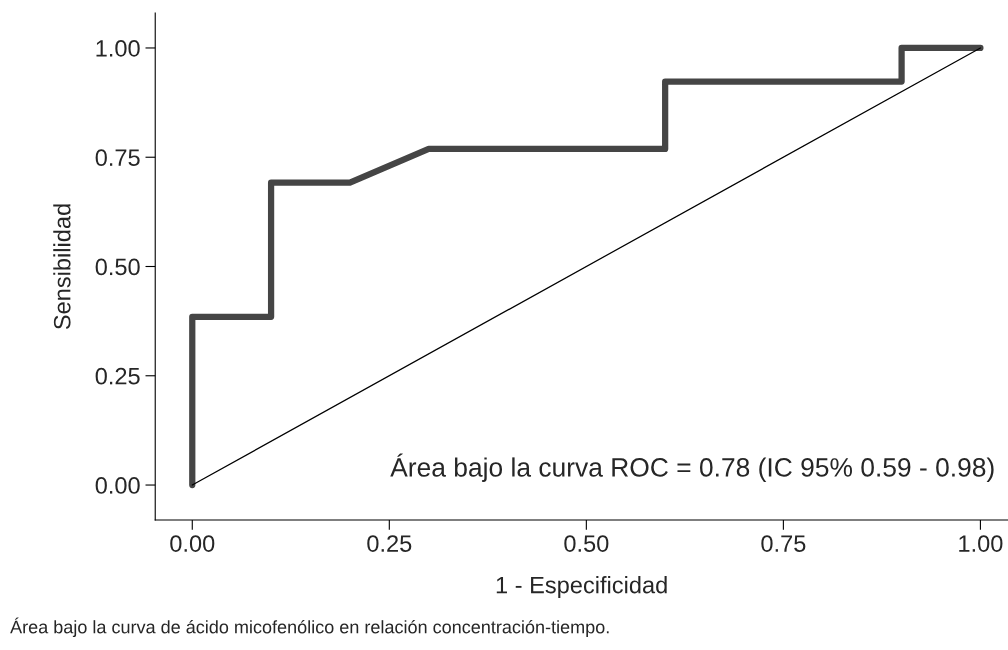 The width and height of the screenshot is (1008, 650). What do you see at coordinates (192, 543) in the screenshot?
I see `x-tick-label: 0.00` at bounding box center [192, 543].